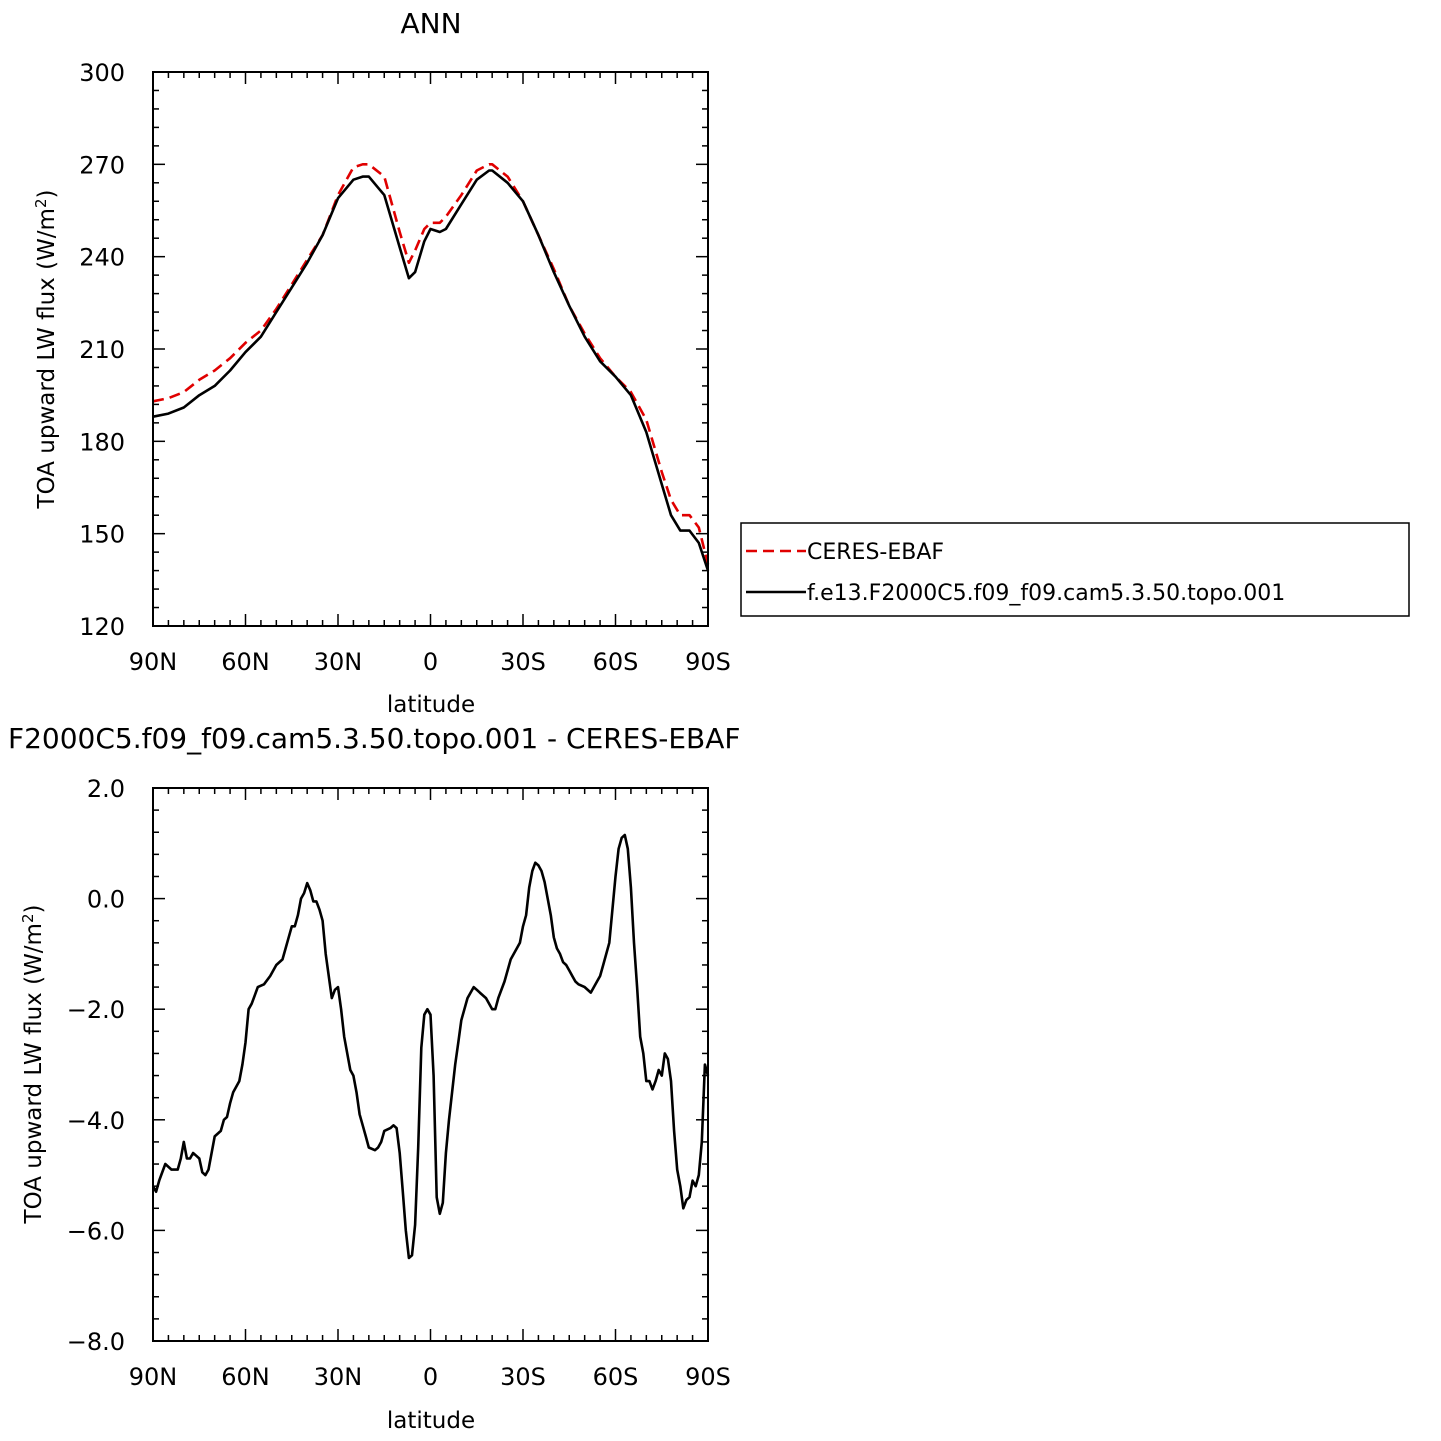  I want to click on panel-bottom-frame, so click(430, 1064).